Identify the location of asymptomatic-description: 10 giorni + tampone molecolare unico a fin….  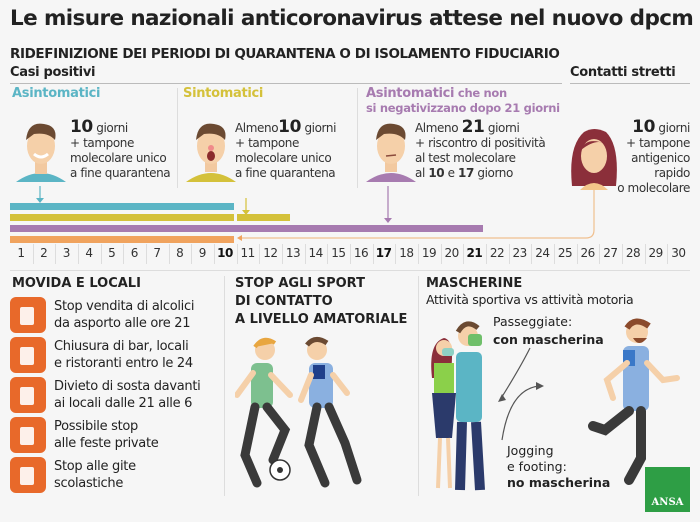
(120, 149).